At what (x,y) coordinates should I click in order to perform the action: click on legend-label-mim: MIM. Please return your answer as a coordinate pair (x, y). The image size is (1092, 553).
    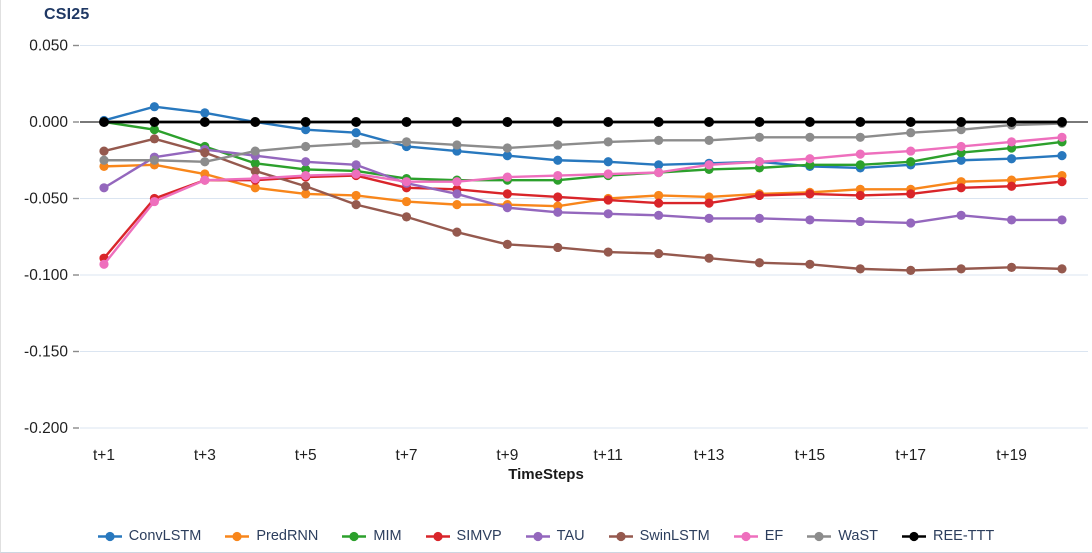
    Looking at the image, I should click on (387, 536).